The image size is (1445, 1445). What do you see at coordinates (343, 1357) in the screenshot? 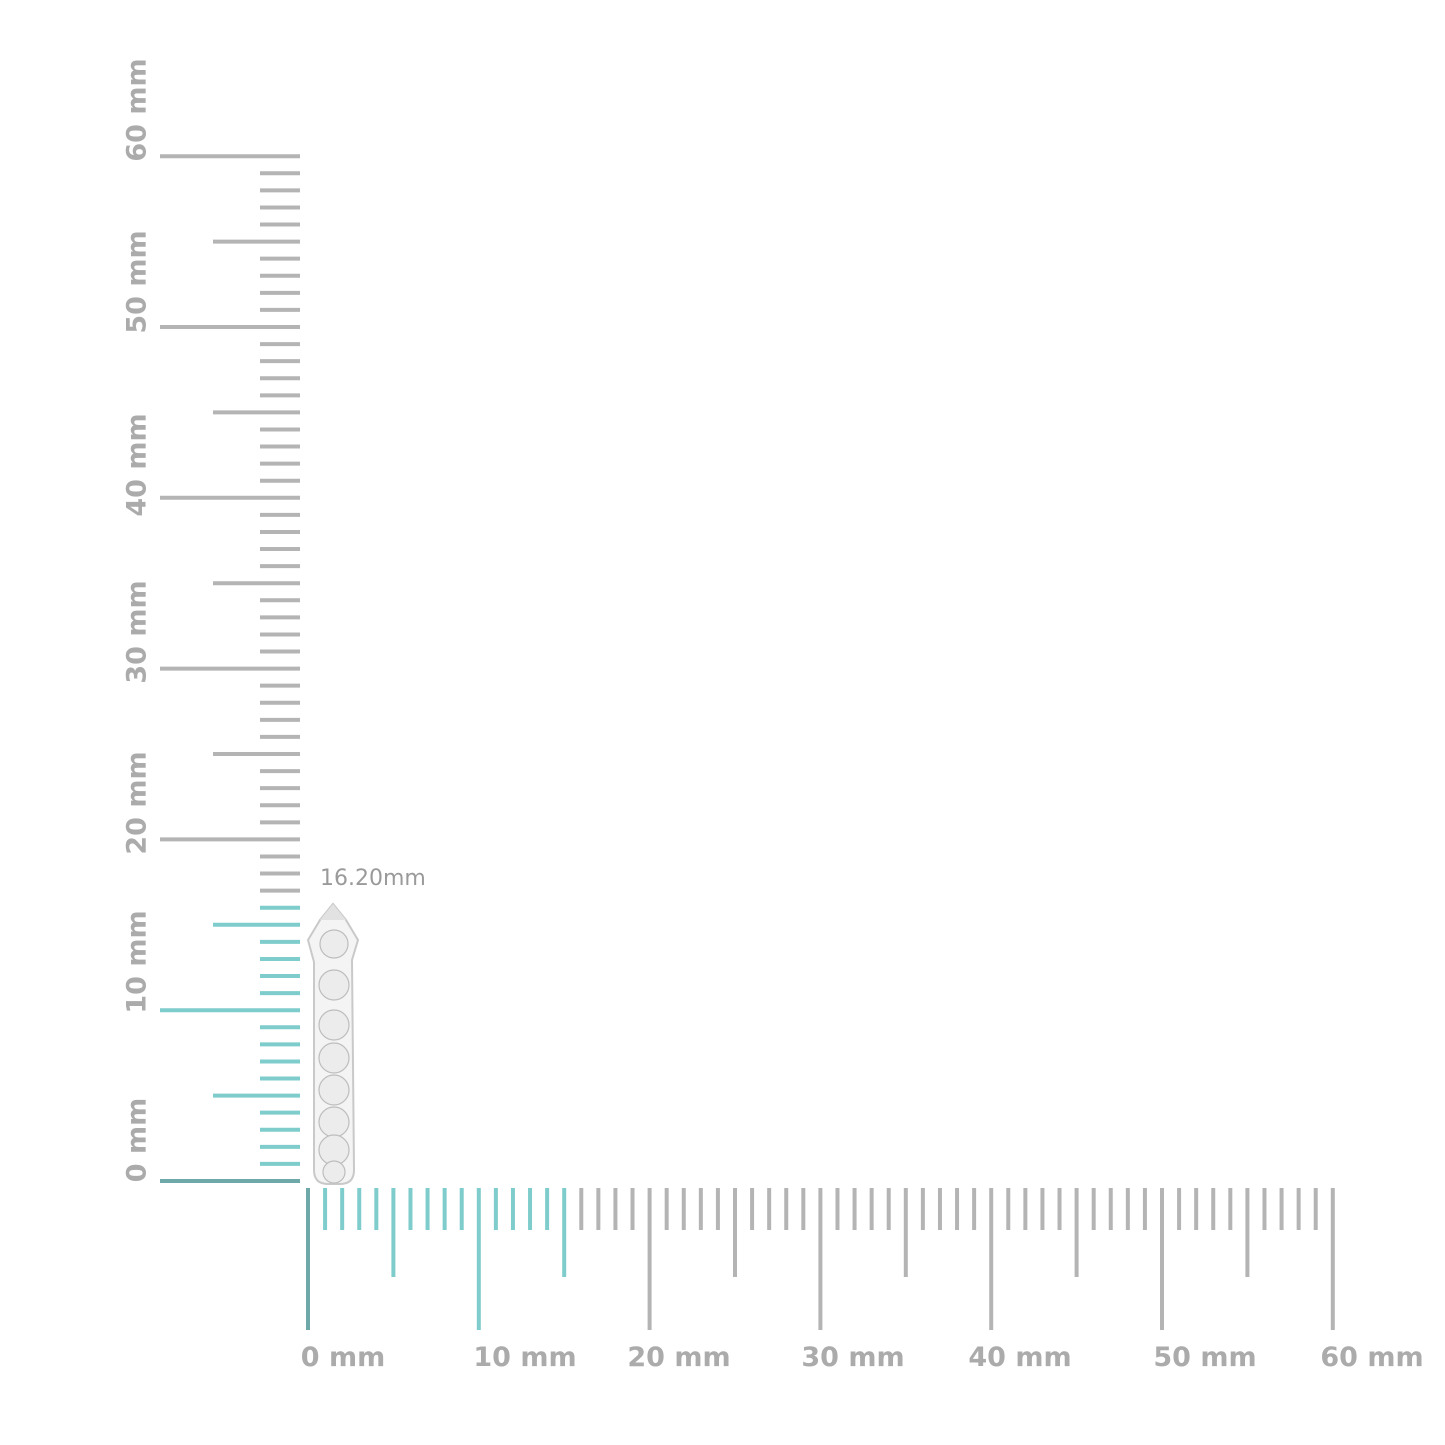
I see `horizontal-ruler-label: 0 mm` at bounding box center [343, 1357].